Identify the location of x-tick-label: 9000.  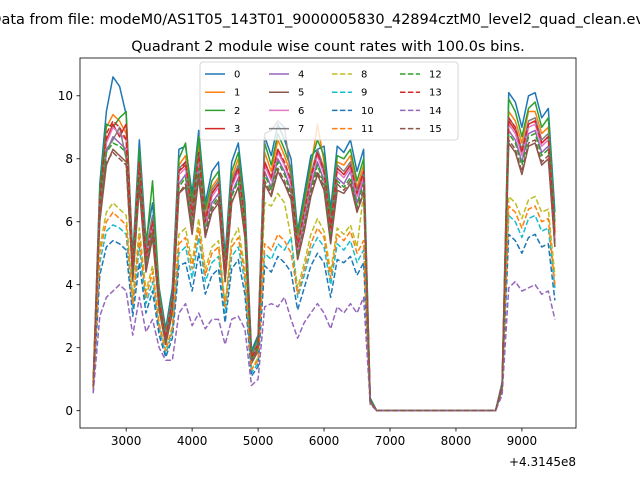
(522, 441).